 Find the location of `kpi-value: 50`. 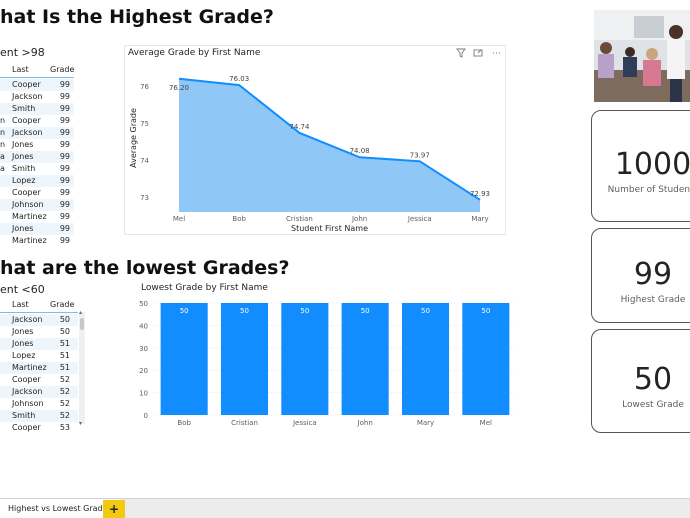

kpi-value: 50 is located at coordinates (653, 379).